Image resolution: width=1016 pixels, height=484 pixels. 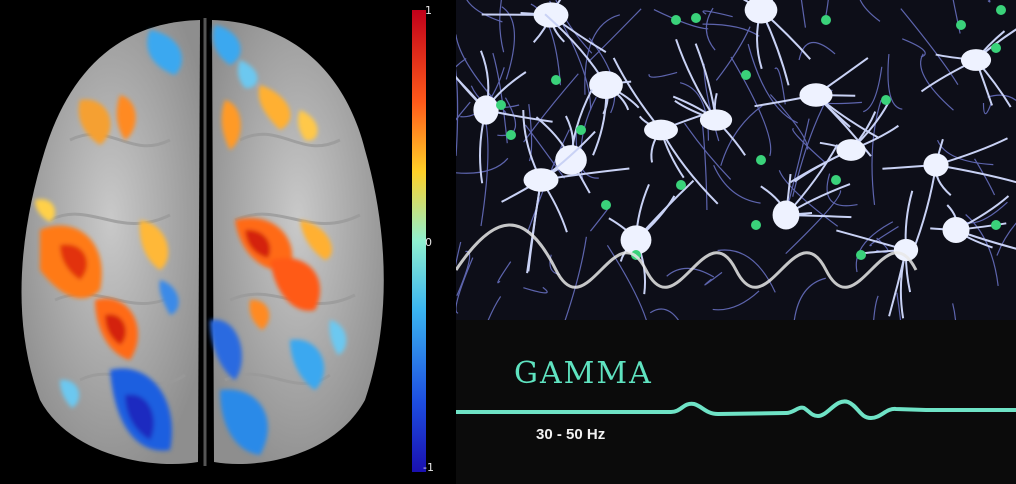 What do you see at coordinates (736, 410) in the screenshot?
I see `gamma-waveform` at bounding box center [736, 410].